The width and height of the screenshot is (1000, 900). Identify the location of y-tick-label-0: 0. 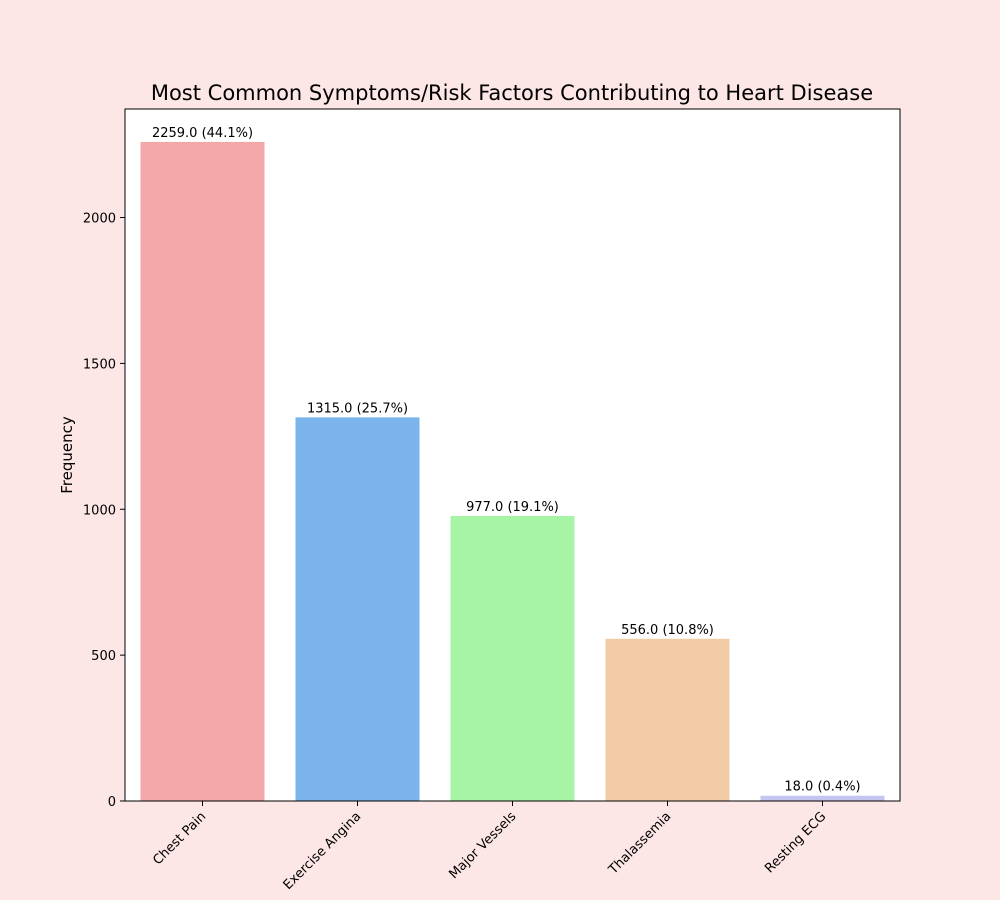
(112, 802).